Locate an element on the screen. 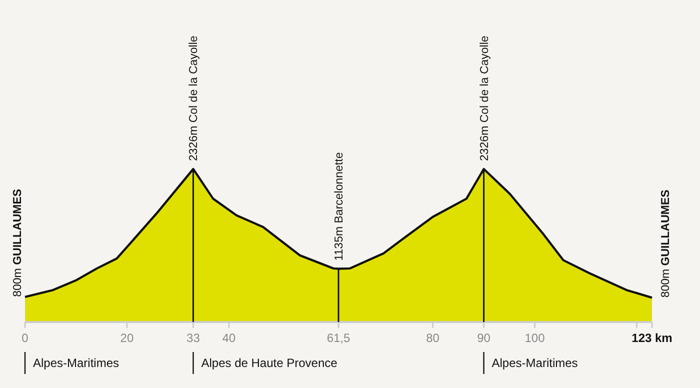  x-tick-label: 90 is located at coordinates (484, 338).